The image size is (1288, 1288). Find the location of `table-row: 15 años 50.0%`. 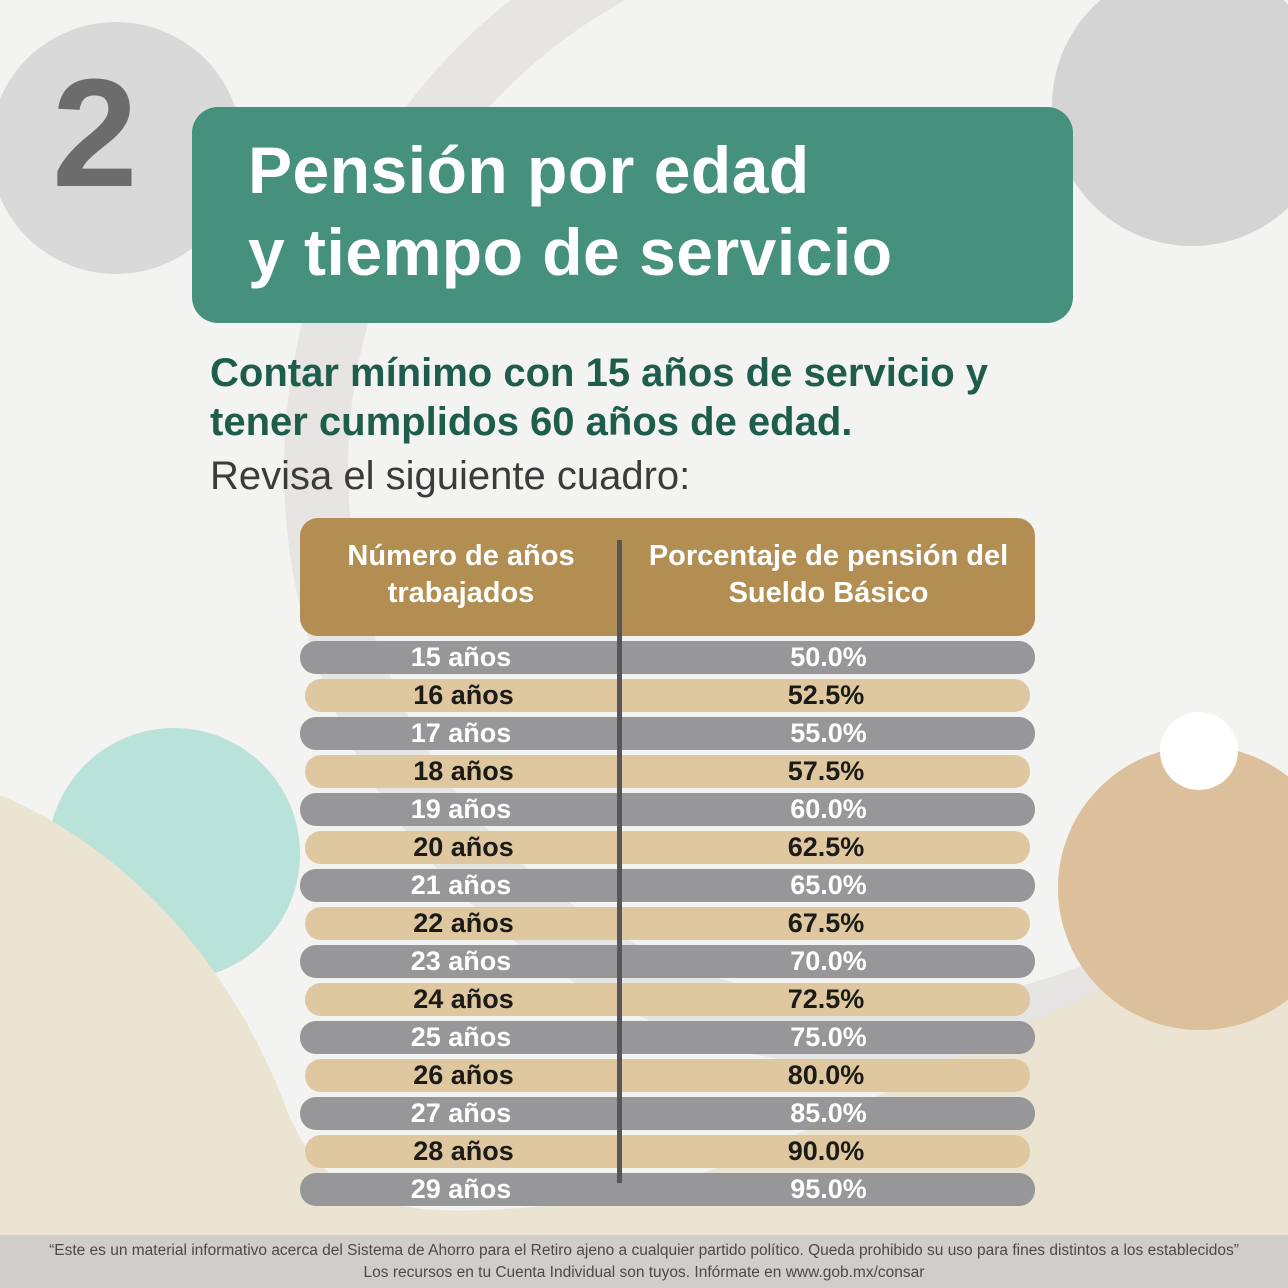

table-row: 15 años 50.0% is located at coordinates (667, 657).